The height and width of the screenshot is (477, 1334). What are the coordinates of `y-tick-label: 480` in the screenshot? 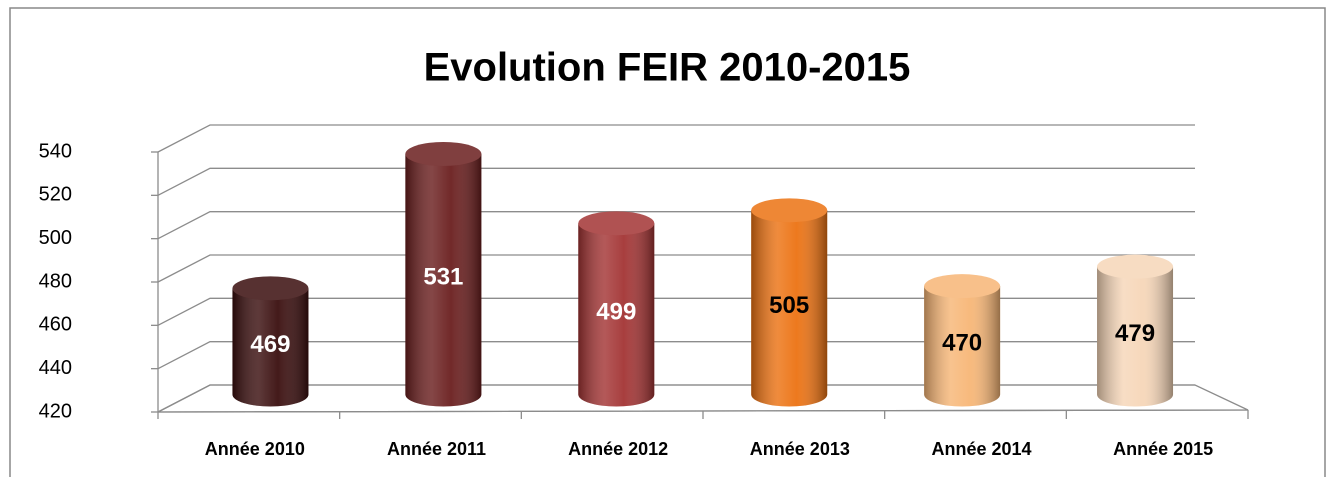 It's located at (55, 281).